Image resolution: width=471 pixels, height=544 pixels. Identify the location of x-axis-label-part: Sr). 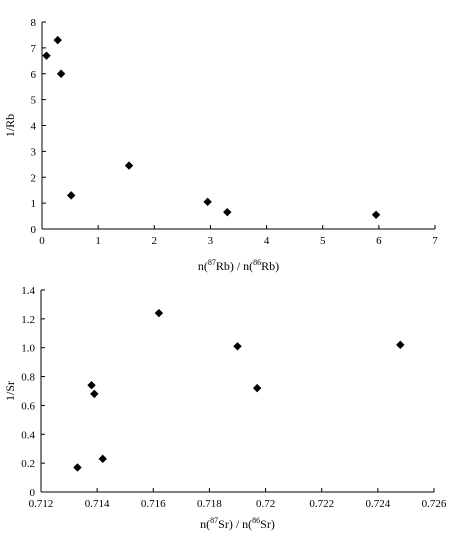
(267, 524).